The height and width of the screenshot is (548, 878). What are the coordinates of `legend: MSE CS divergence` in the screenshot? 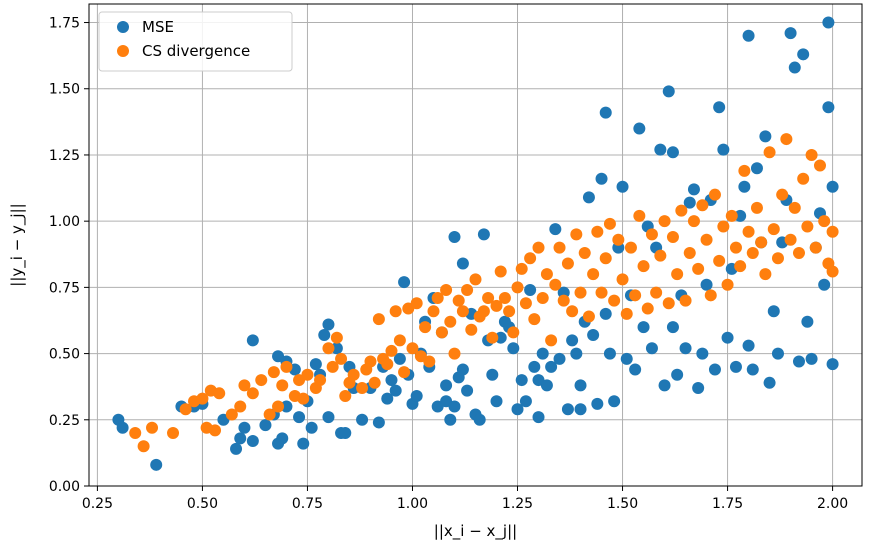 It's located at (195, 41).